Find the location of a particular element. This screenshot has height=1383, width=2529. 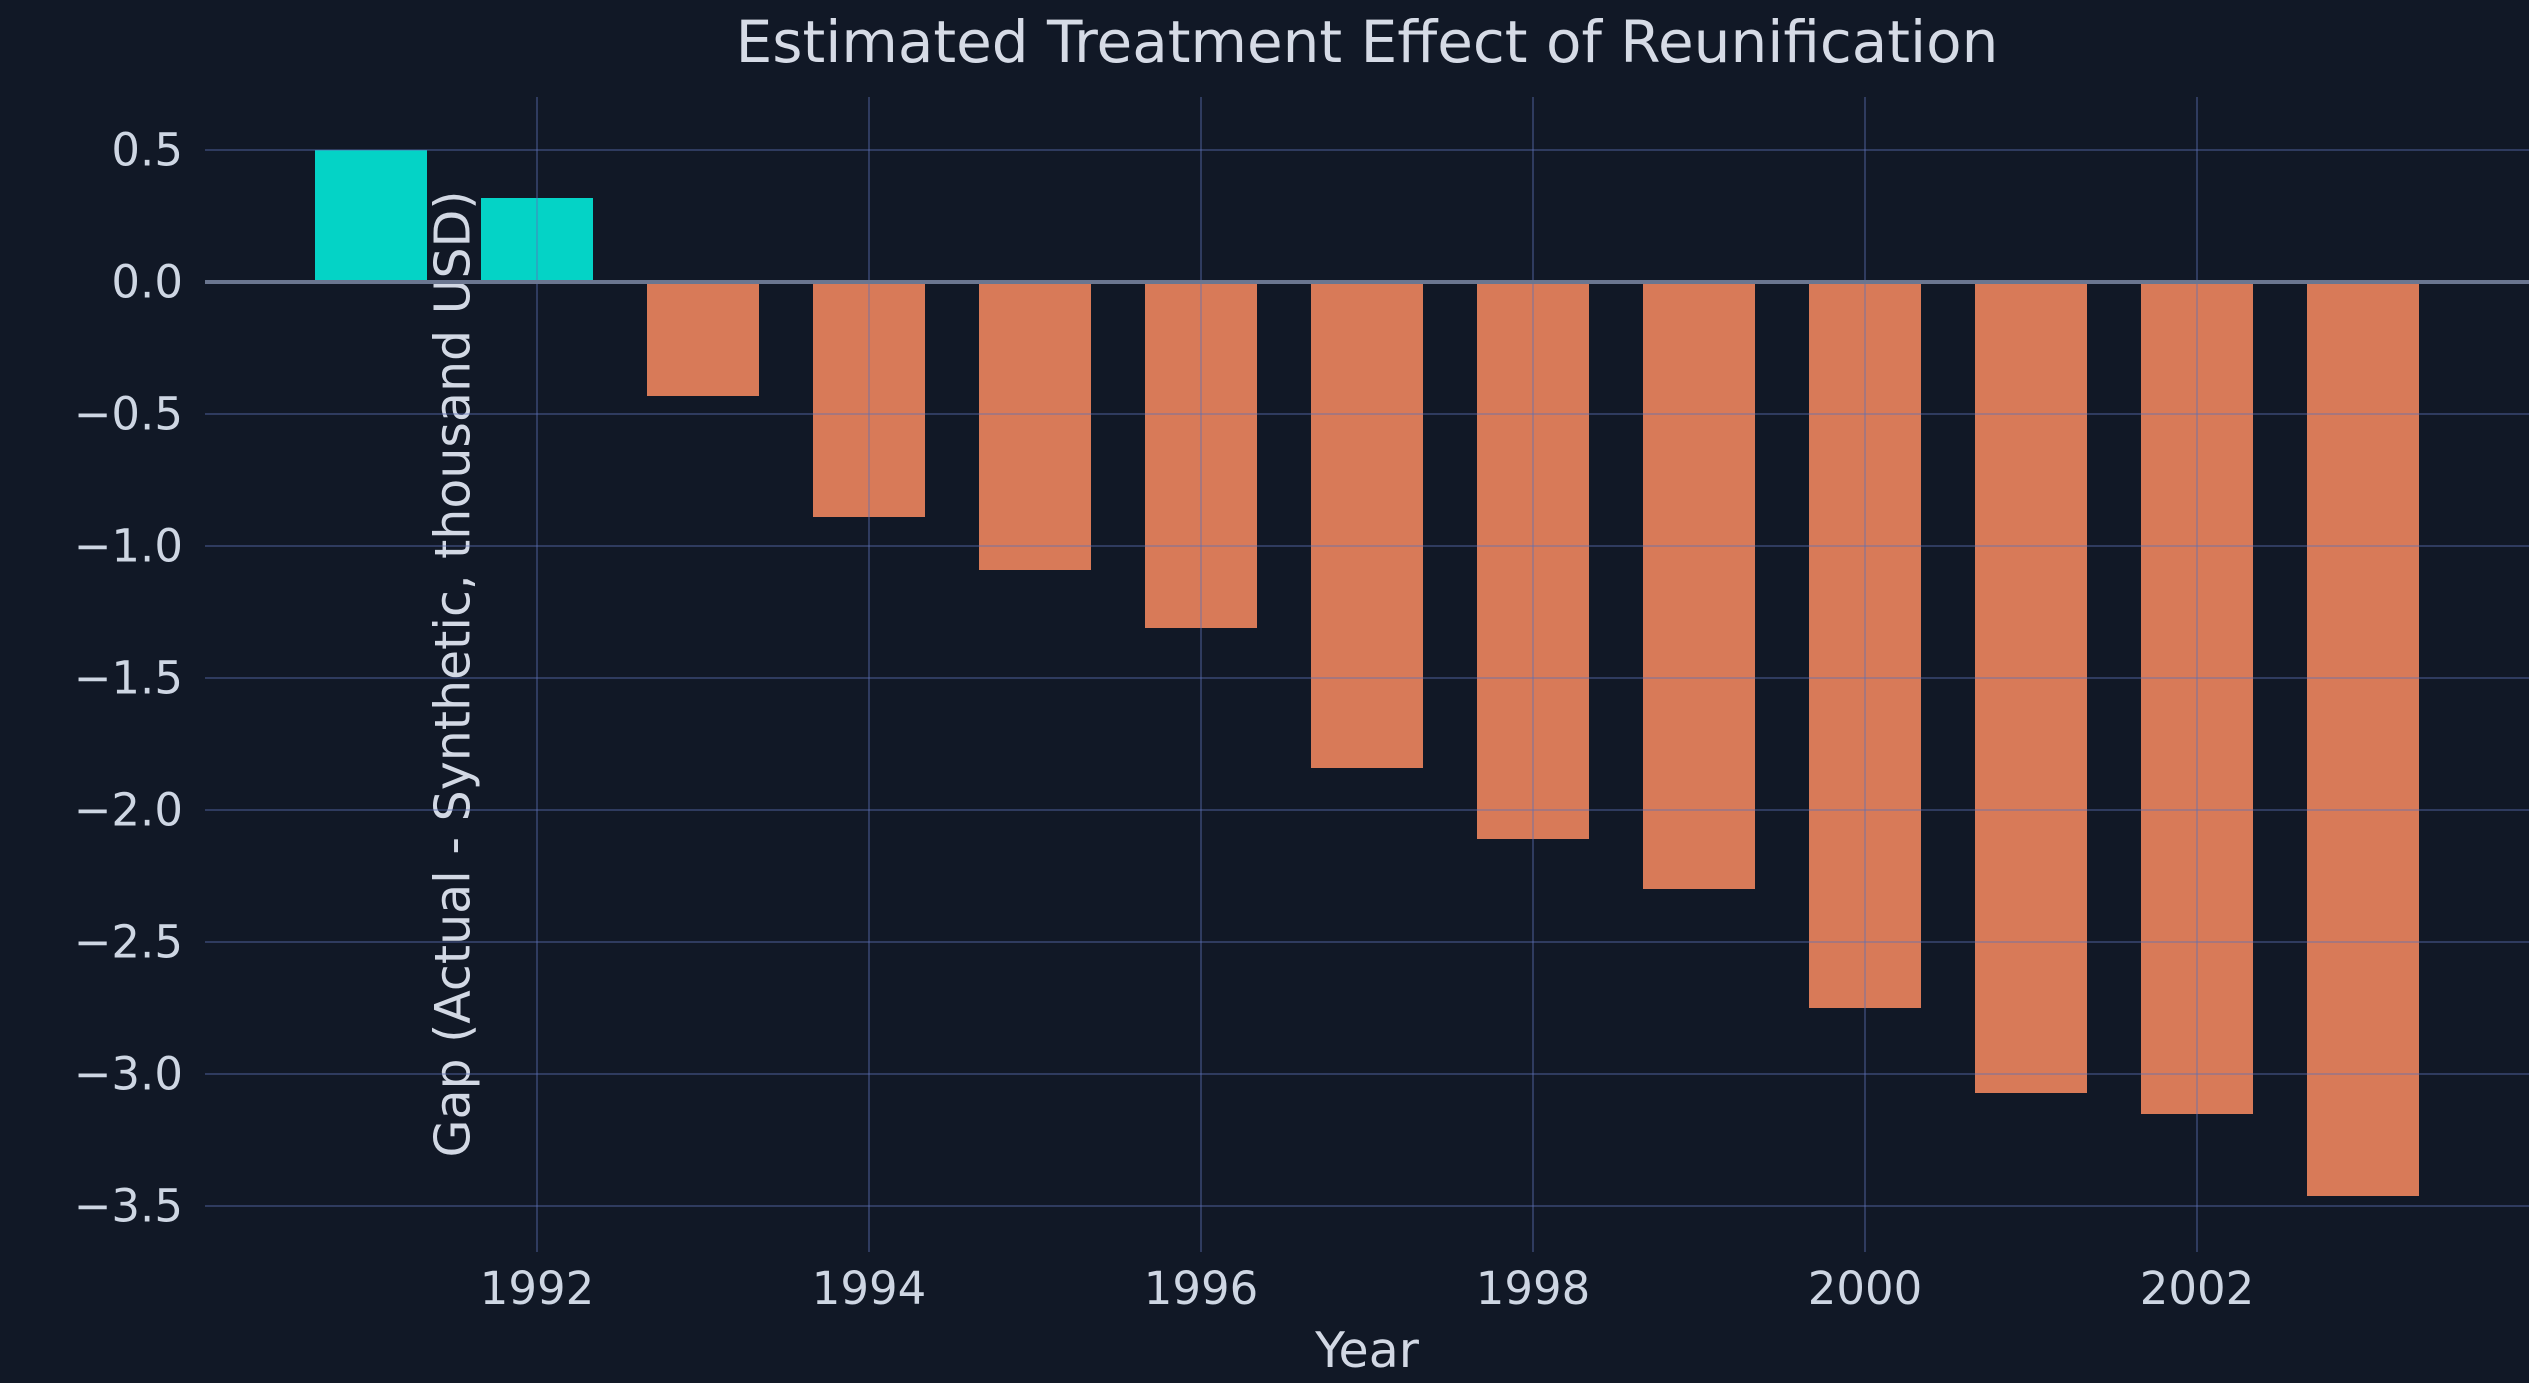

h-gridline--2.5 is located at coordinates (1367, 942).